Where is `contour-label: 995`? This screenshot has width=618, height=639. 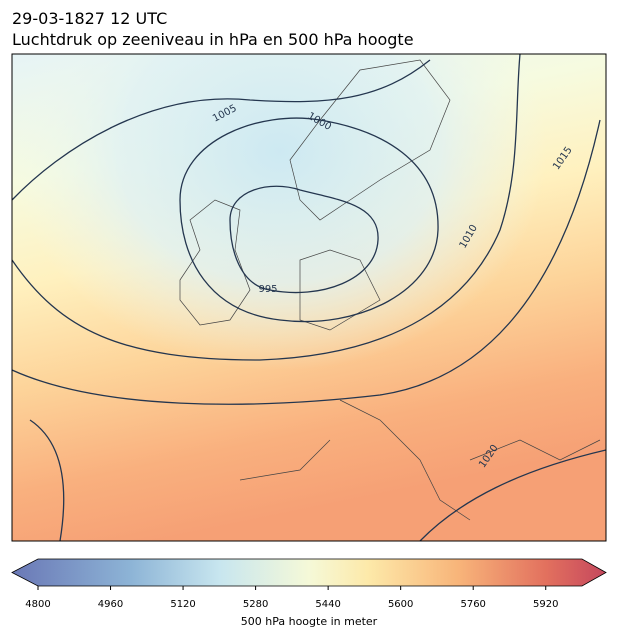 contour-label: 995 is located at coordinates (267, 289).